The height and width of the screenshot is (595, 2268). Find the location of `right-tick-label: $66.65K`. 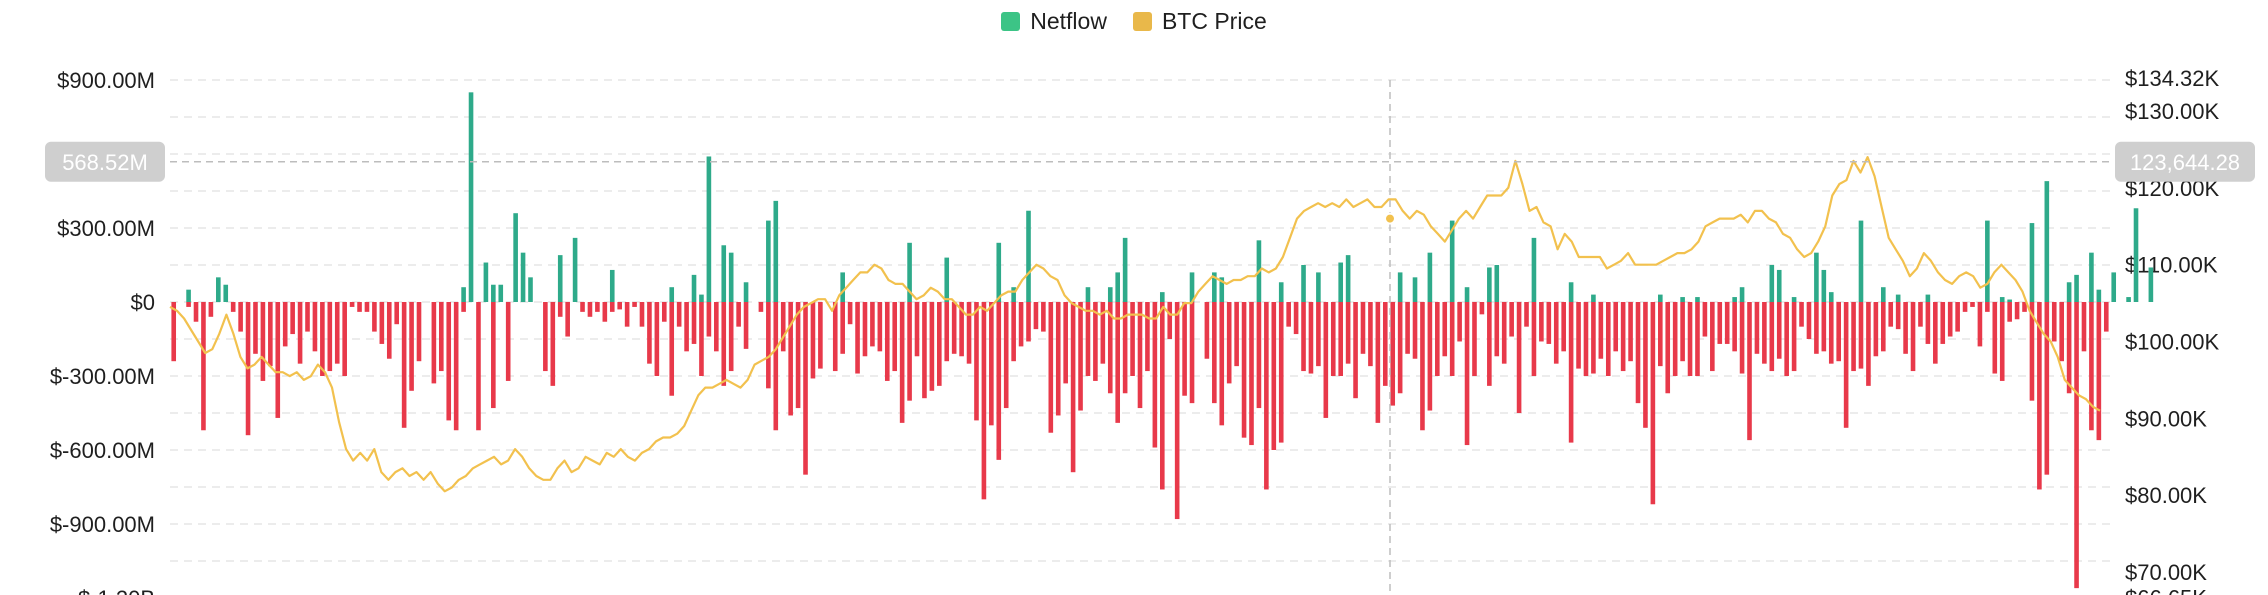

right-tick-label: $66.65K is located at coordinates (2166, 590).